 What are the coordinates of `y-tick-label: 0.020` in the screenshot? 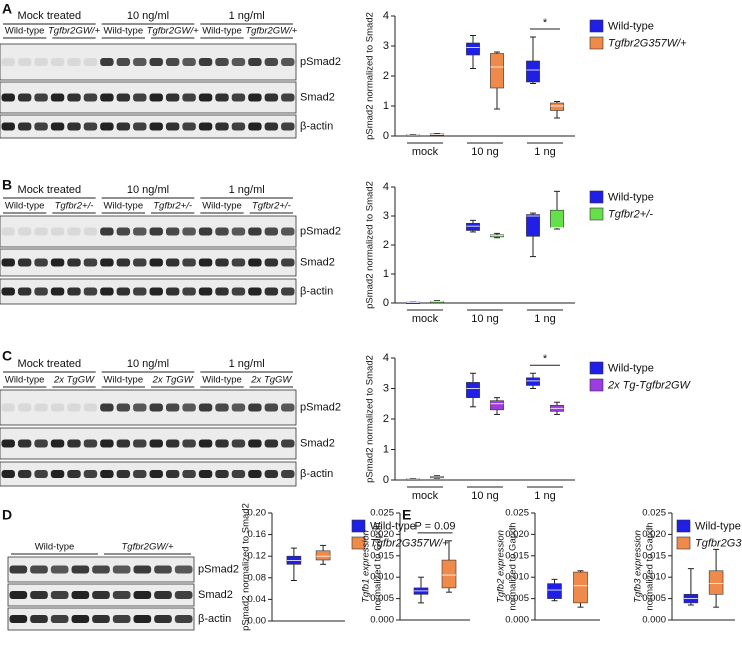 It's located at (517, 534).